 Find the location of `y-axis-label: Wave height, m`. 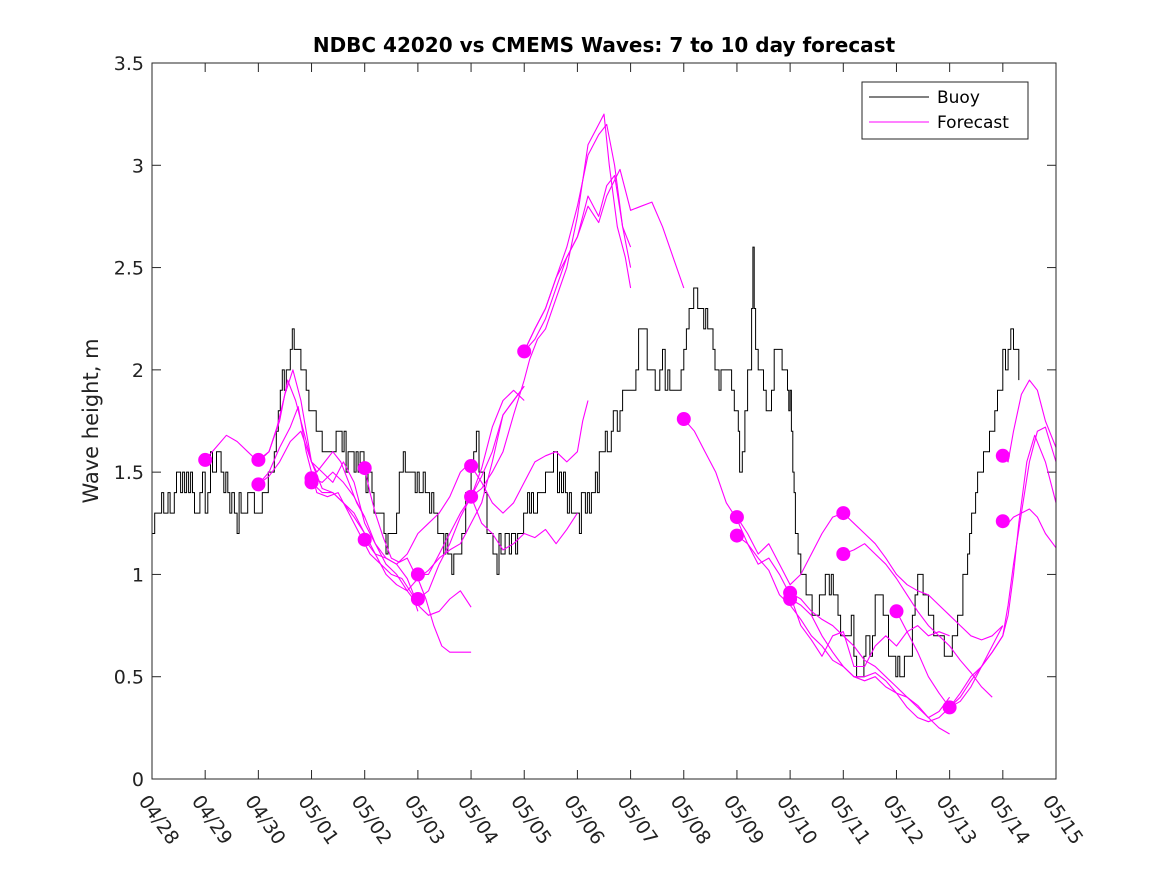

y-axis-label: Wave height, m is located at coordinates (91, 420).